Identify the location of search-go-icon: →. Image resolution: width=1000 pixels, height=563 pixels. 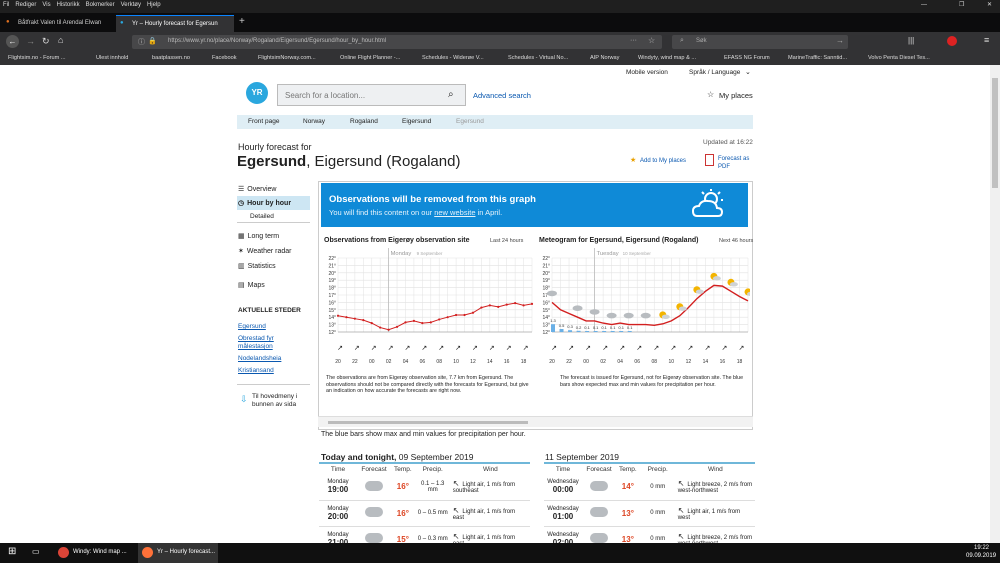
(840, 40).